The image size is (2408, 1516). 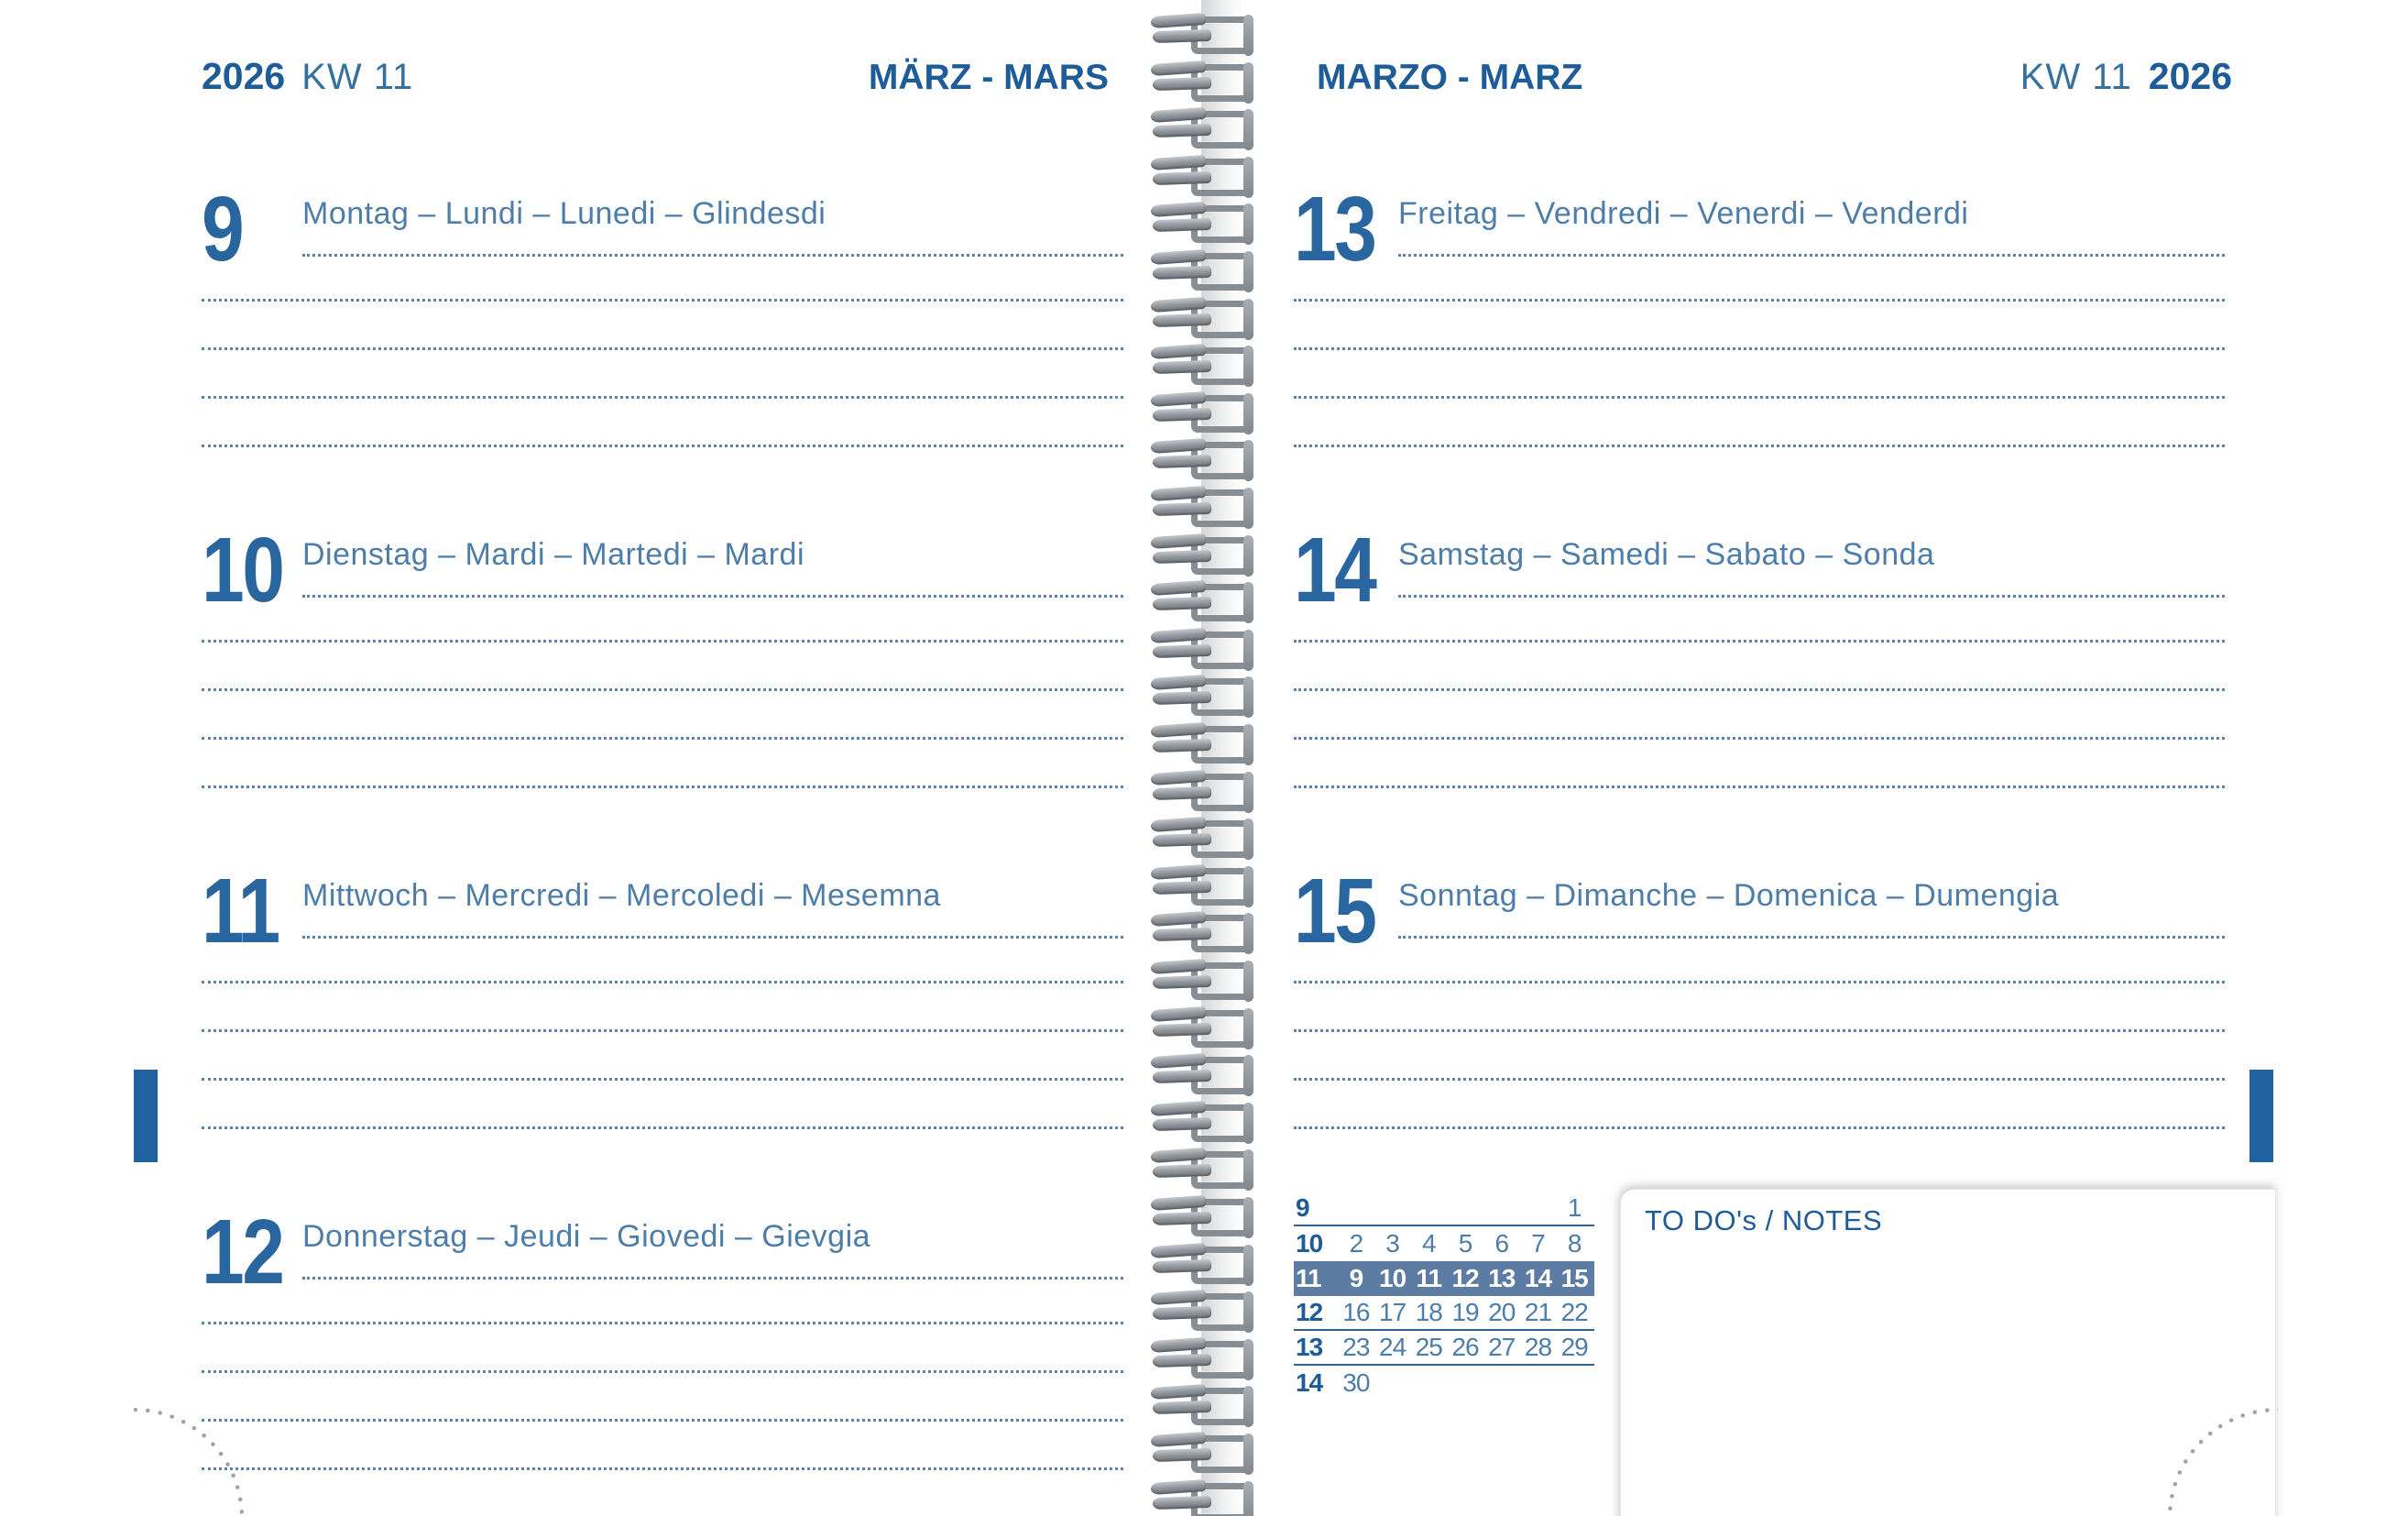 What do you see at coordinates (1574, 1278) in the screenshot?
I see `calendar-day-number: 15` at bounding box center [1574, 1278].